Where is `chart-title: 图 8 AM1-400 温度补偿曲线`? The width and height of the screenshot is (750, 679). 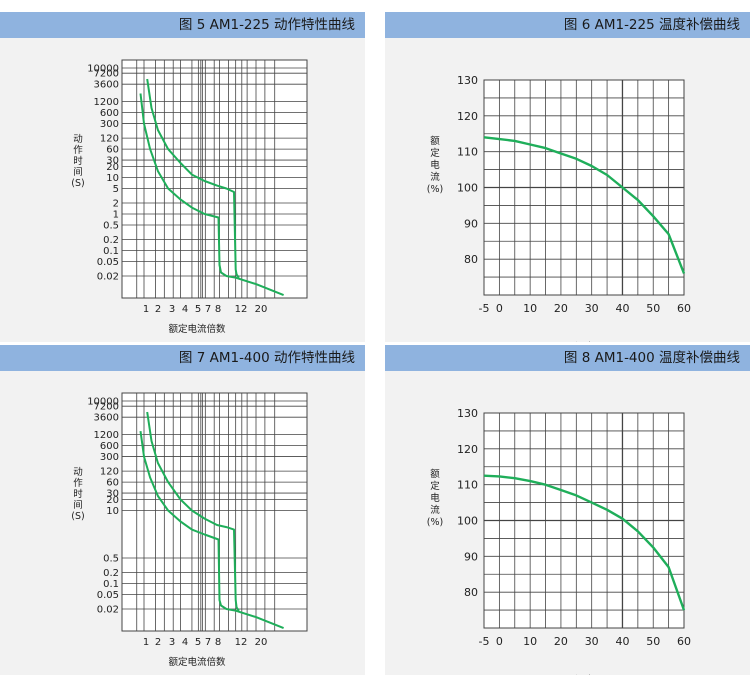
chart-title: 图 8 AM1-400 温度补偿曲线 is located at coordinates (567, 358).